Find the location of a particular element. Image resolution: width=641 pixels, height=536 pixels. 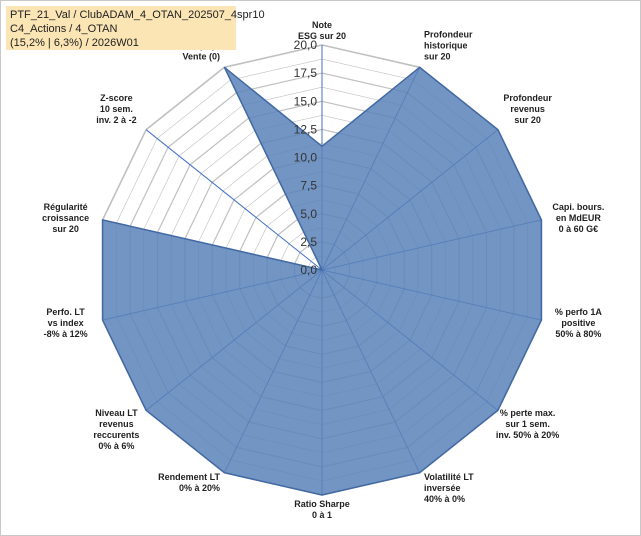

axis-label: % perfo 1A positive 50% à 80% is located at coordinates (579, 323).